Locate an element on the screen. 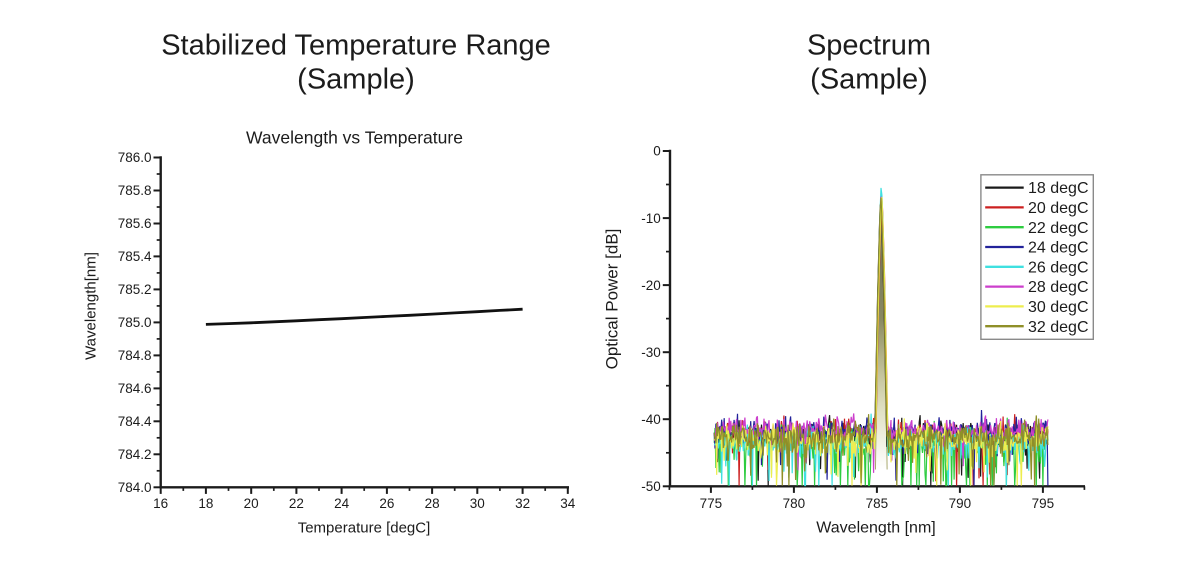  svg-text: 785 is located at coordinates (877, 503).